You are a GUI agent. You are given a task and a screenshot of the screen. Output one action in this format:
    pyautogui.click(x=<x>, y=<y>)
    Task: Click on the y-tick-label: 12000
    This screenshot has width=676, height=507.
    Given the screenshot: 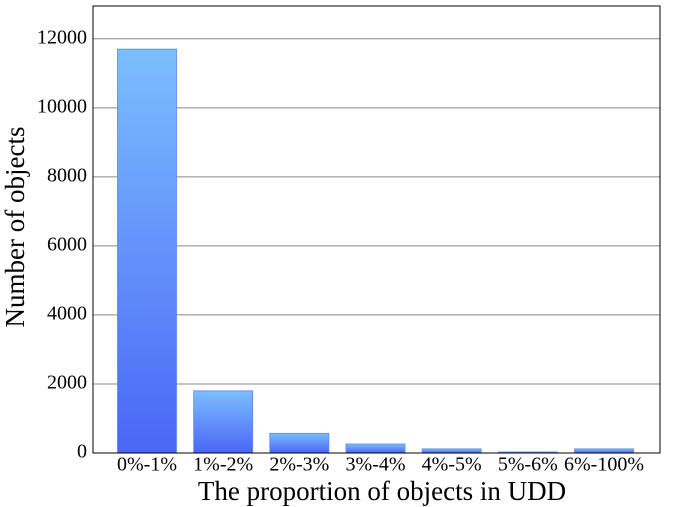 What is the action you would take?
    pyautogui.click(x=62, y=37)
    